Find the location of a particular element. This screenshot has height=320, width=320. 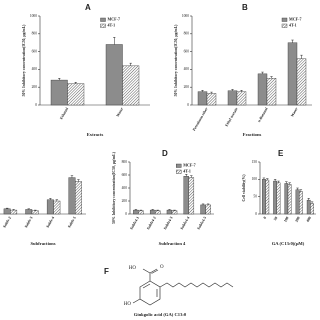

x-axis-label: Subfractions is located at coordinates (42, 243).